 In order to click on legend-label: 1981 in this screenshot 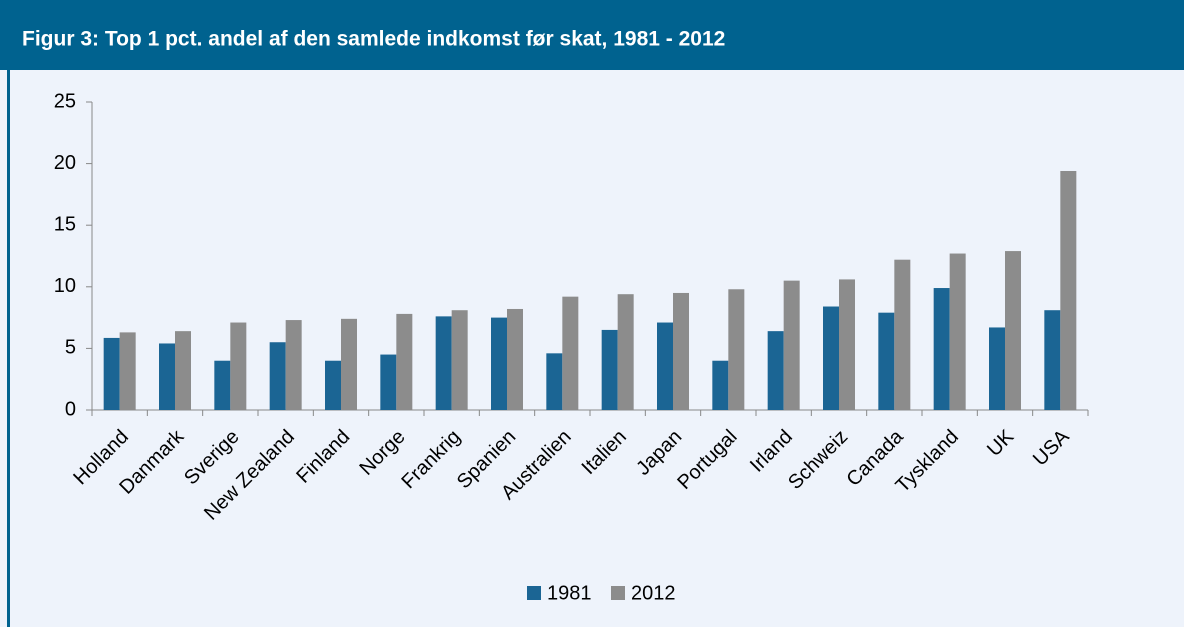, I will do `click(569, 593)`.